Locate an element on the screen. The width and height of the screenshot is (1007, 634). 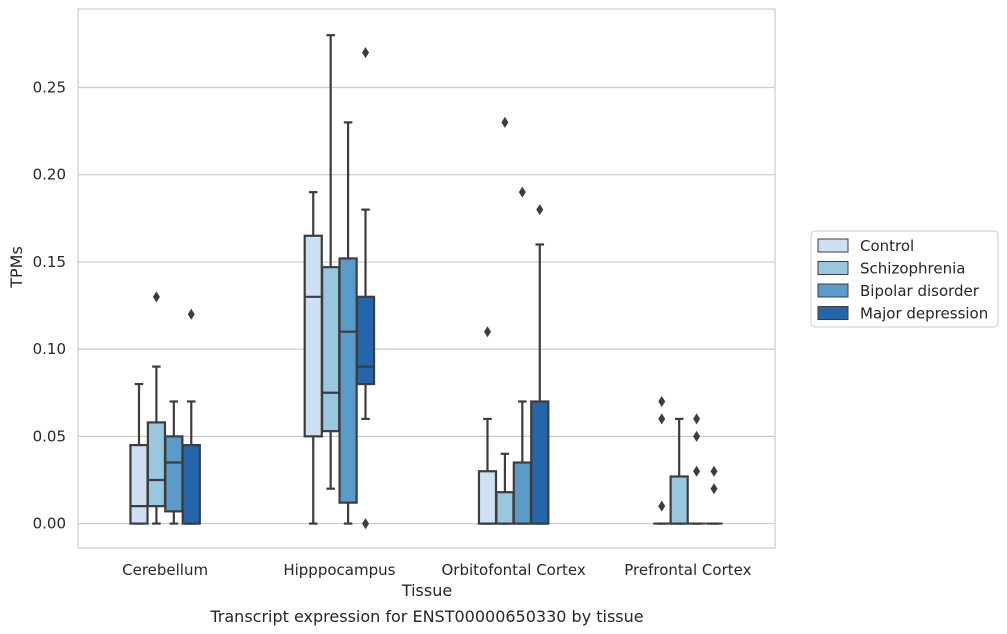
y-tick-label: 0.00 is located at coordinates (49, 524).